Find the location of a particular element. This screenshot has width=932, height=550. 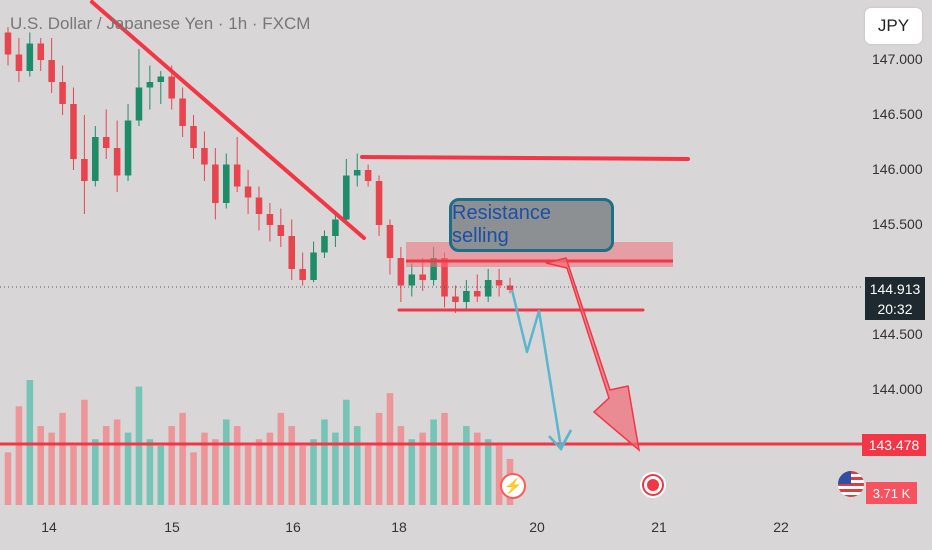

price-label: 146.500 is located at coordinates (897, 114).